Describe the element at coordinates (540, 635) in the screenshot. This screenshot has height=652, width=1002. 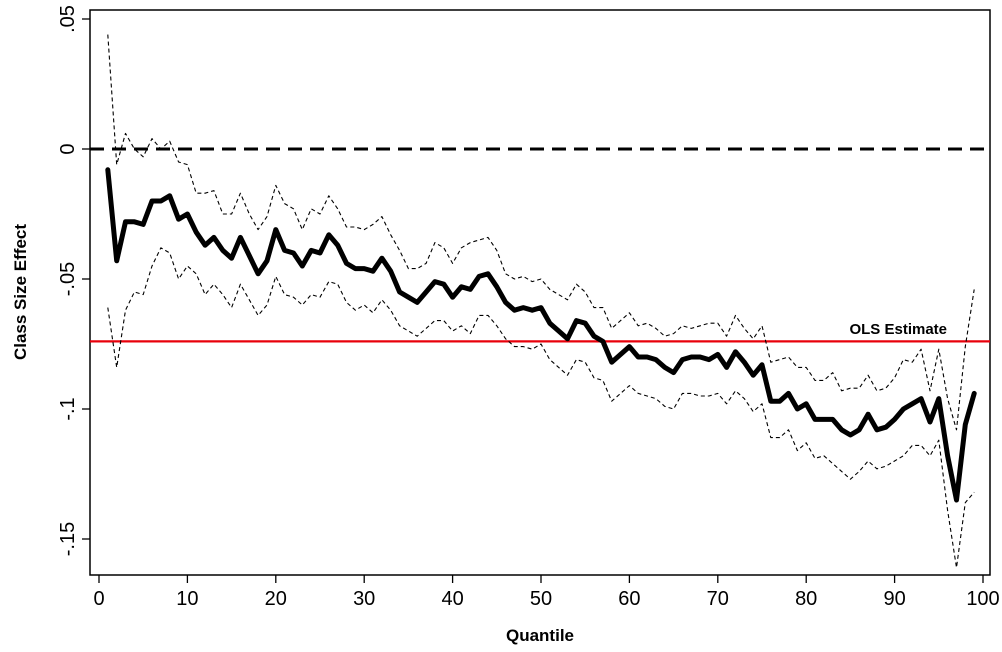
I see `x-axis-title: Quantile` at that location.